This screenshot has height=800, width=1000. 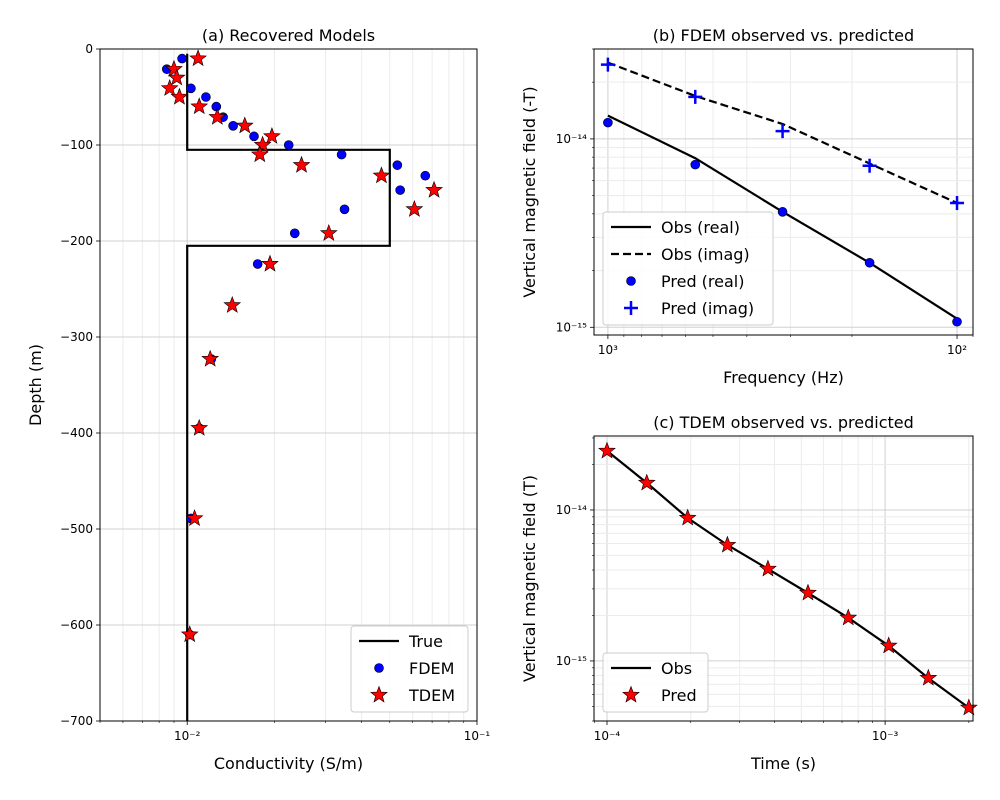 What do you see at coordinates (957, 350) in the screenshot?
I see `x-tick-label: 10²` at bounding box center [957, 350].